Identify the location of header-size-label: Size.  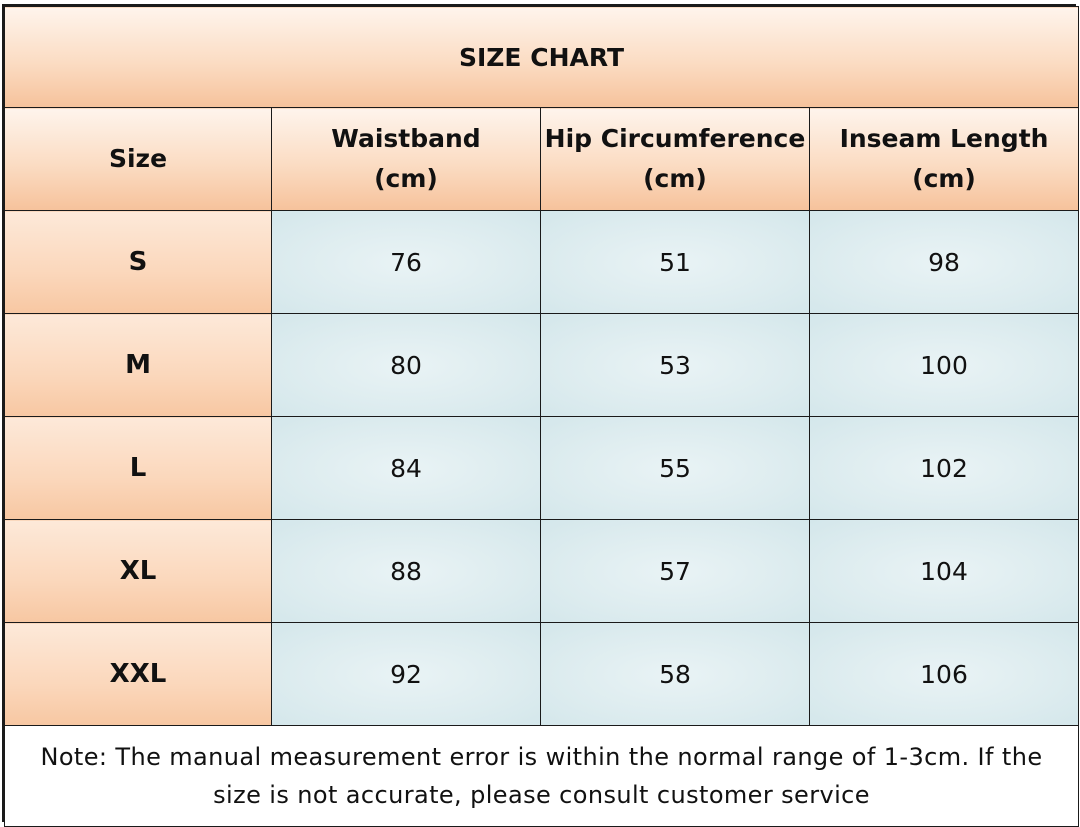
(138, 158).